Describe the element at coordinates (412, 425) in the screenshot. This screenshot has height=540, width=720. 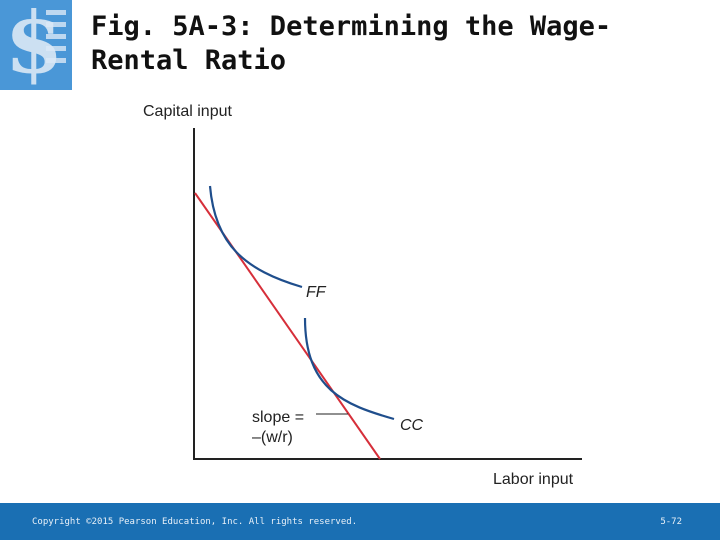
I see `cc-curve-label: CC` at that location.